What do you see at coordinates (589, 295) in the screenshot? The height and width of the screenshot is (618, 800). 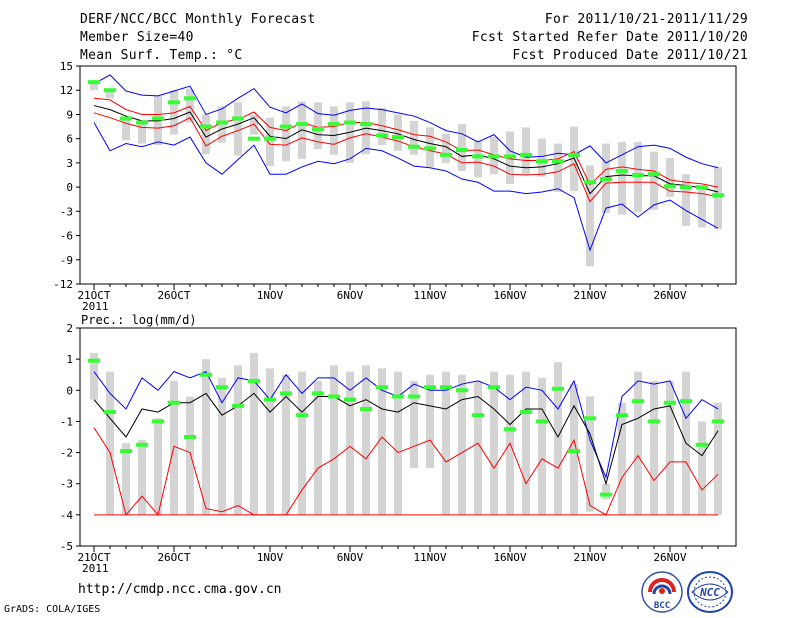 I see `temperature-xtick-label: 21NOV` at bounding box center [589, 295].